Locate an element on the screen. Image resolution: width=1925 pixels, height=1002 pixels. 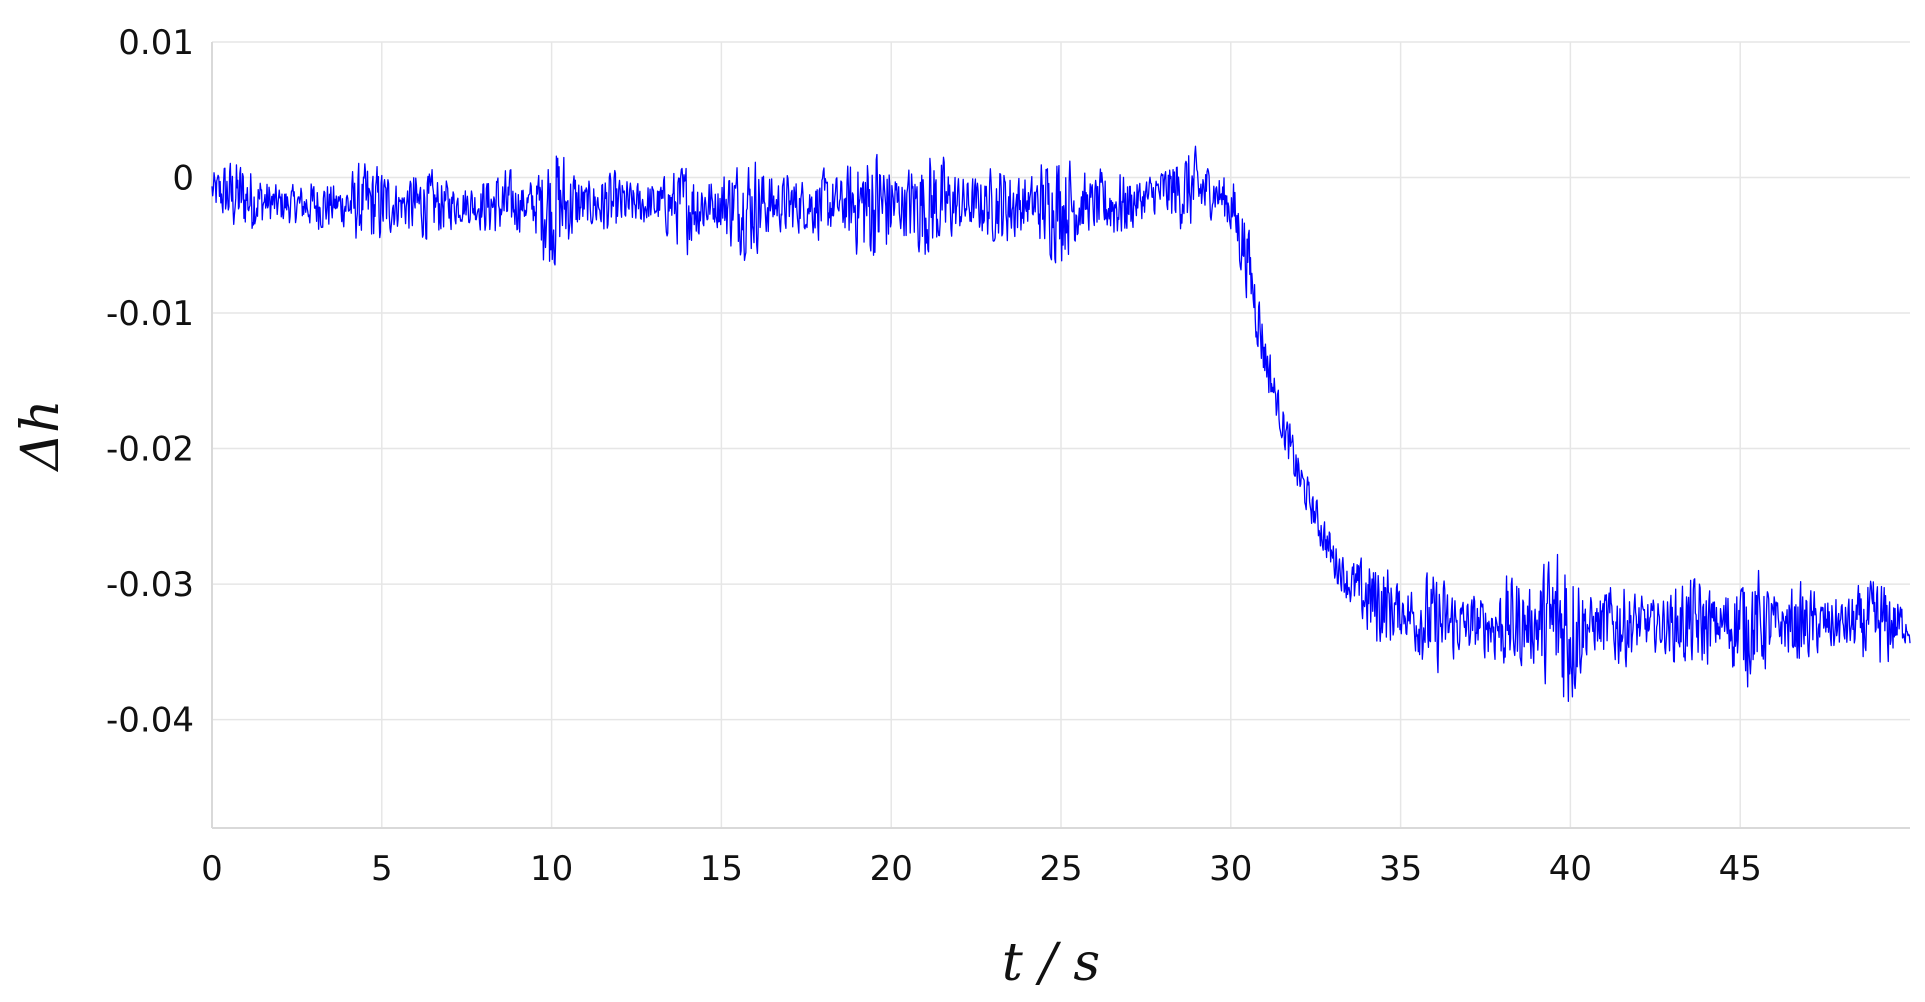
x-tick-label: 40 is located at coordinates (1570, 869).